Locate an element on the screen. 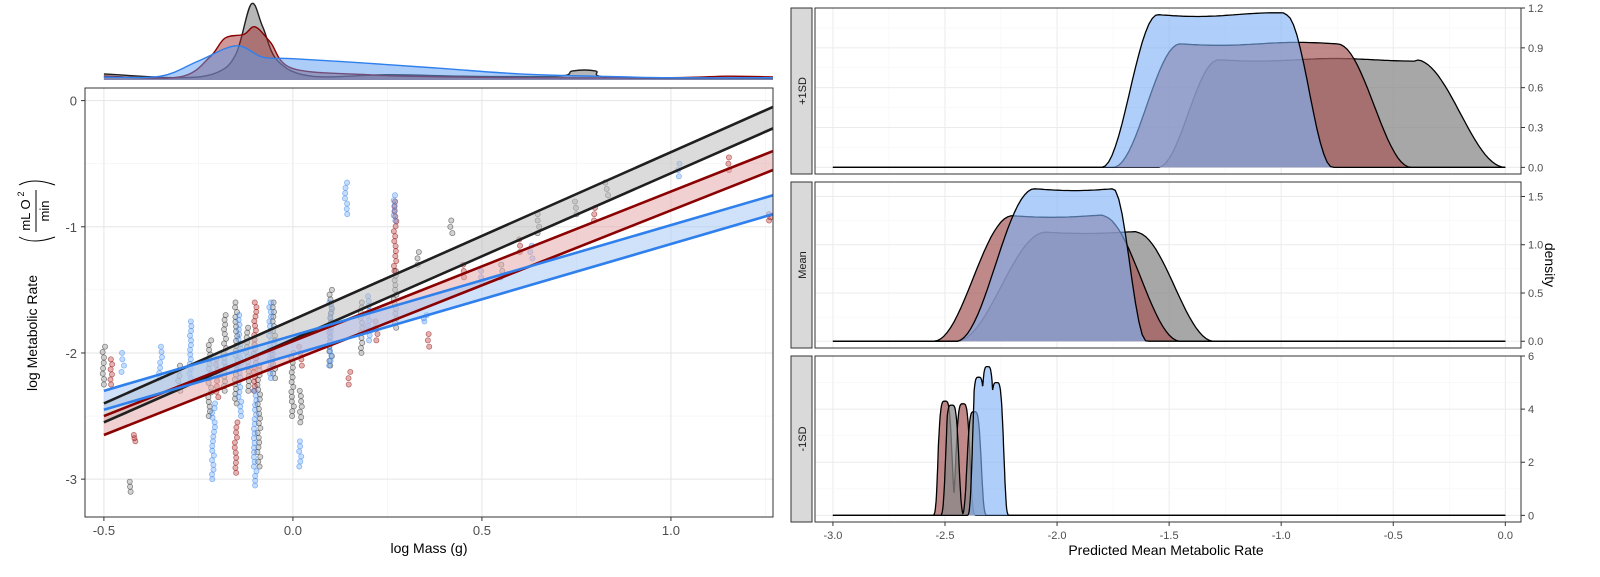  y-tick-label: -3 is located at coordinates (71, 479).